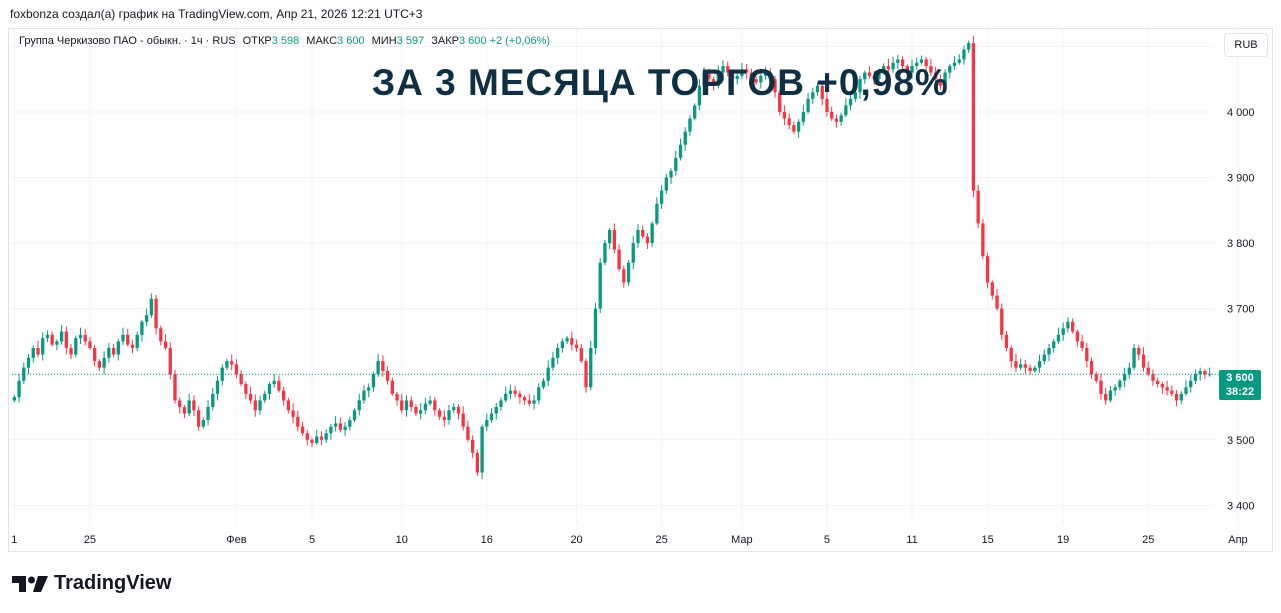  Describe the element at coordinates (1240, 392) in the screenshot. I see `bar-countdown: 38:22` at that location.